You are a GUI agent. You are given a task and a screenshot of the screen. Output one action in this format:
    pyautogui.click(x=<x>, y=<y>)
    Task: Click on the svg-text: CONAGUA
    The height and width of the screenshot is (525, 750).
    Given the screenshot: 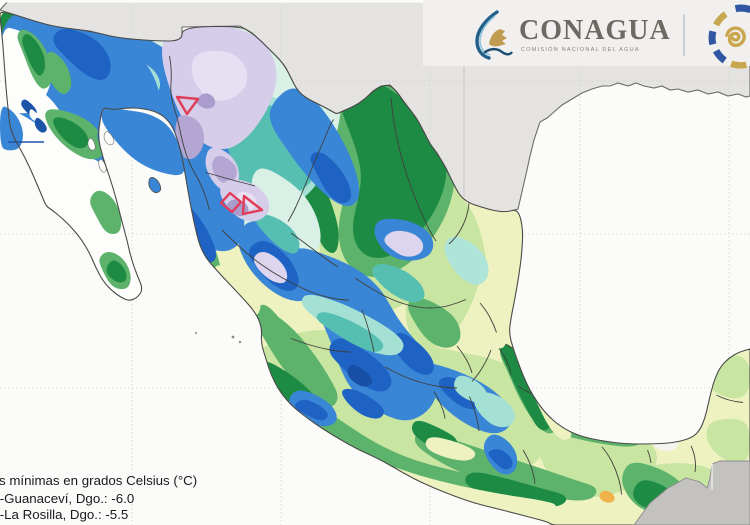 What is the action you would take?
    pyautogui.click(x=595, y=30)
    